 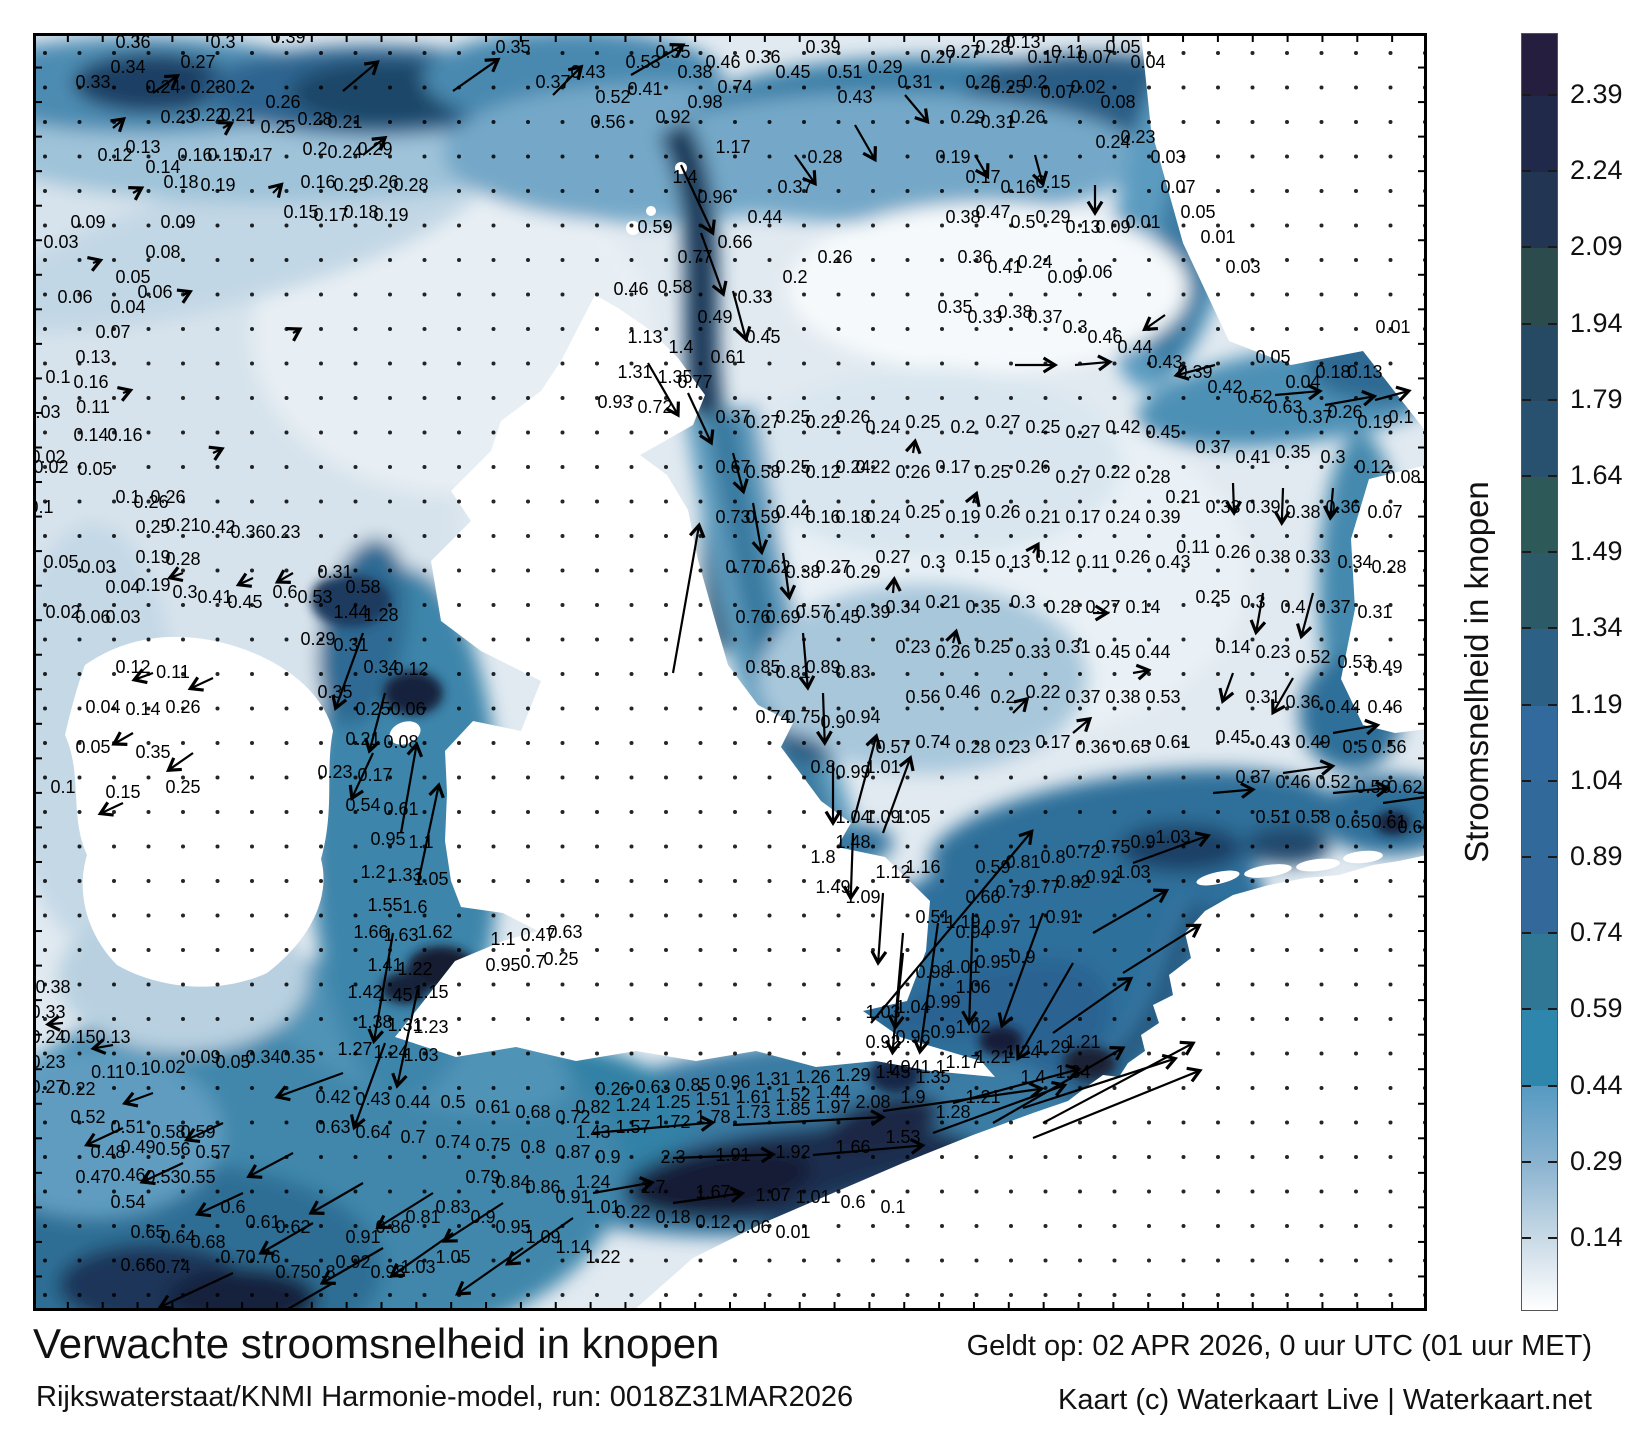 What do you see at coordinates (592, 1182) in the screenshot?
I see `current-value-label: 1.24` at bounding box center [592, 1182].